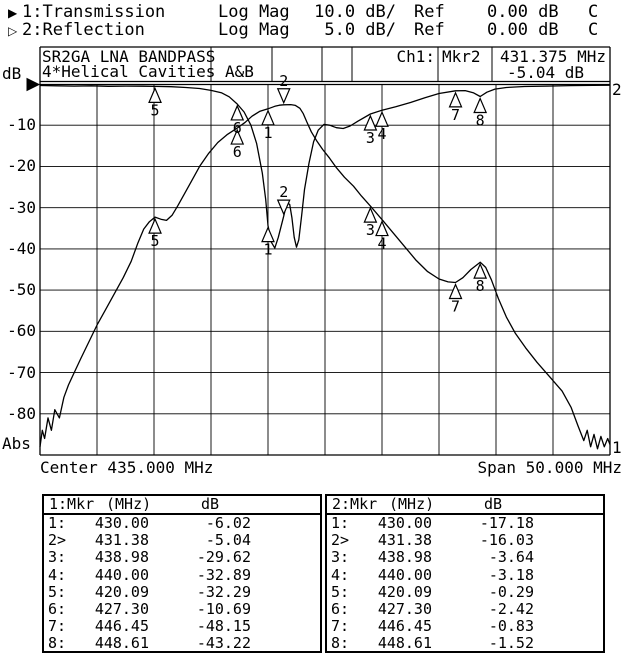  I want to click on y-axis-unit-label: dB, so click(12, 73).